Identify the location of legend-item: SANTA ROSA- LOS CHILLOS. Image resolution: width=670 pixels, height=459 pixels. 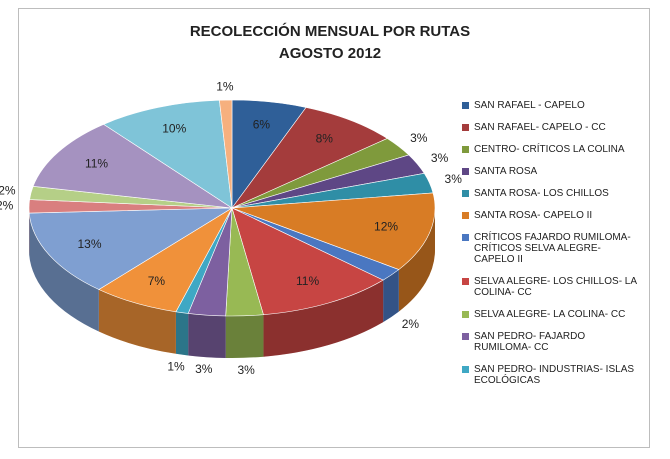
(552, 193).